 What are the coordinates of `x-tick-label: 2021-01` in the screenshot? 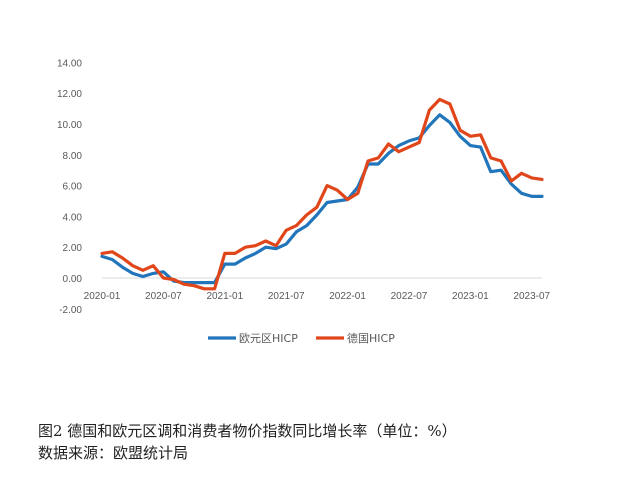 It's located at (224, 296).